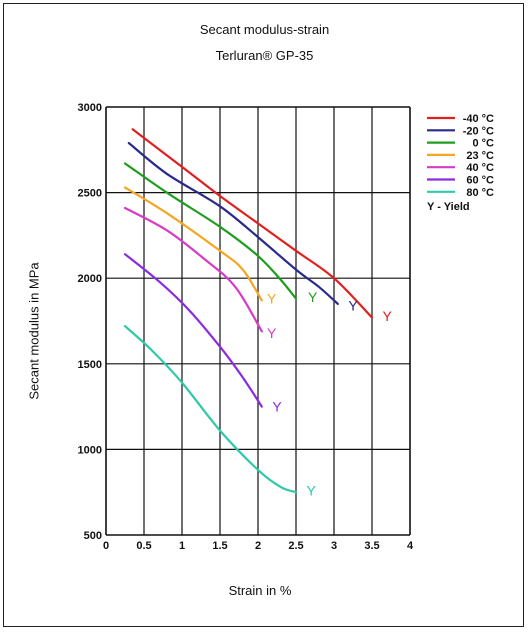 This screenshot has width=529, height=632. What do you see at coordinates (90, 365) in the screenshot?
I see `y-tick-label: 1500` at bounding box center [90, 365].